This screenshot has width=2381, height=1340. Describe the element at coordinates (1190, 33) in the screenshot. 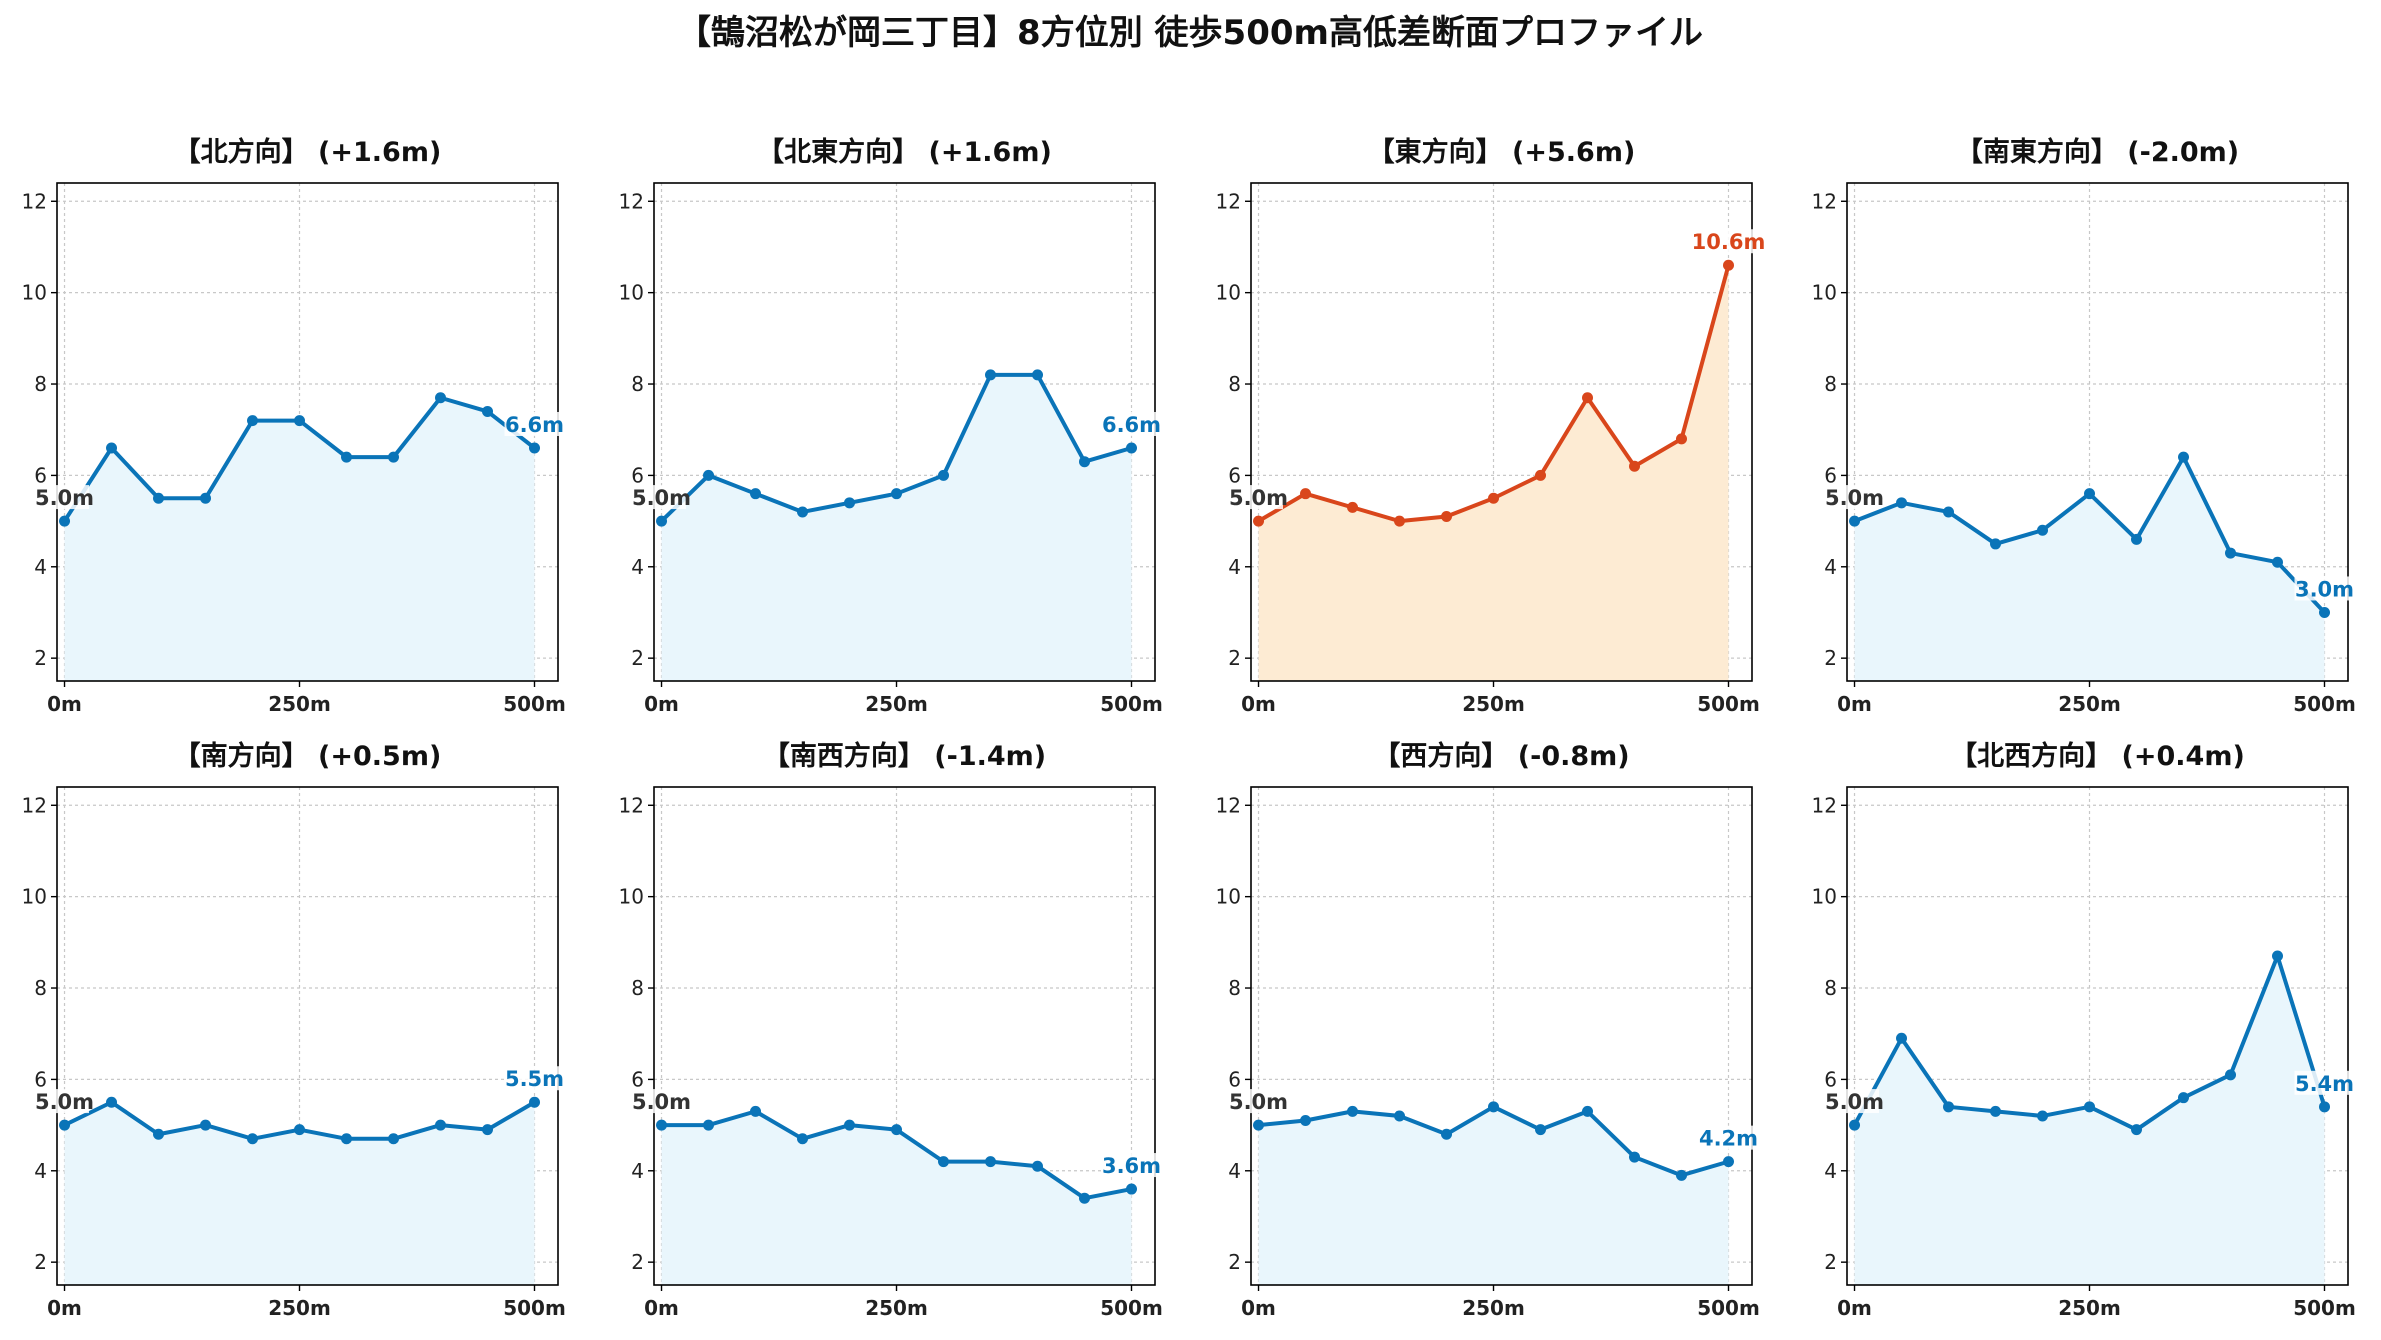

I see `figure-title: 【鵠沼松が岡三丁目】8方位別 徒歩500m高低差断面プロファイル` at that location.